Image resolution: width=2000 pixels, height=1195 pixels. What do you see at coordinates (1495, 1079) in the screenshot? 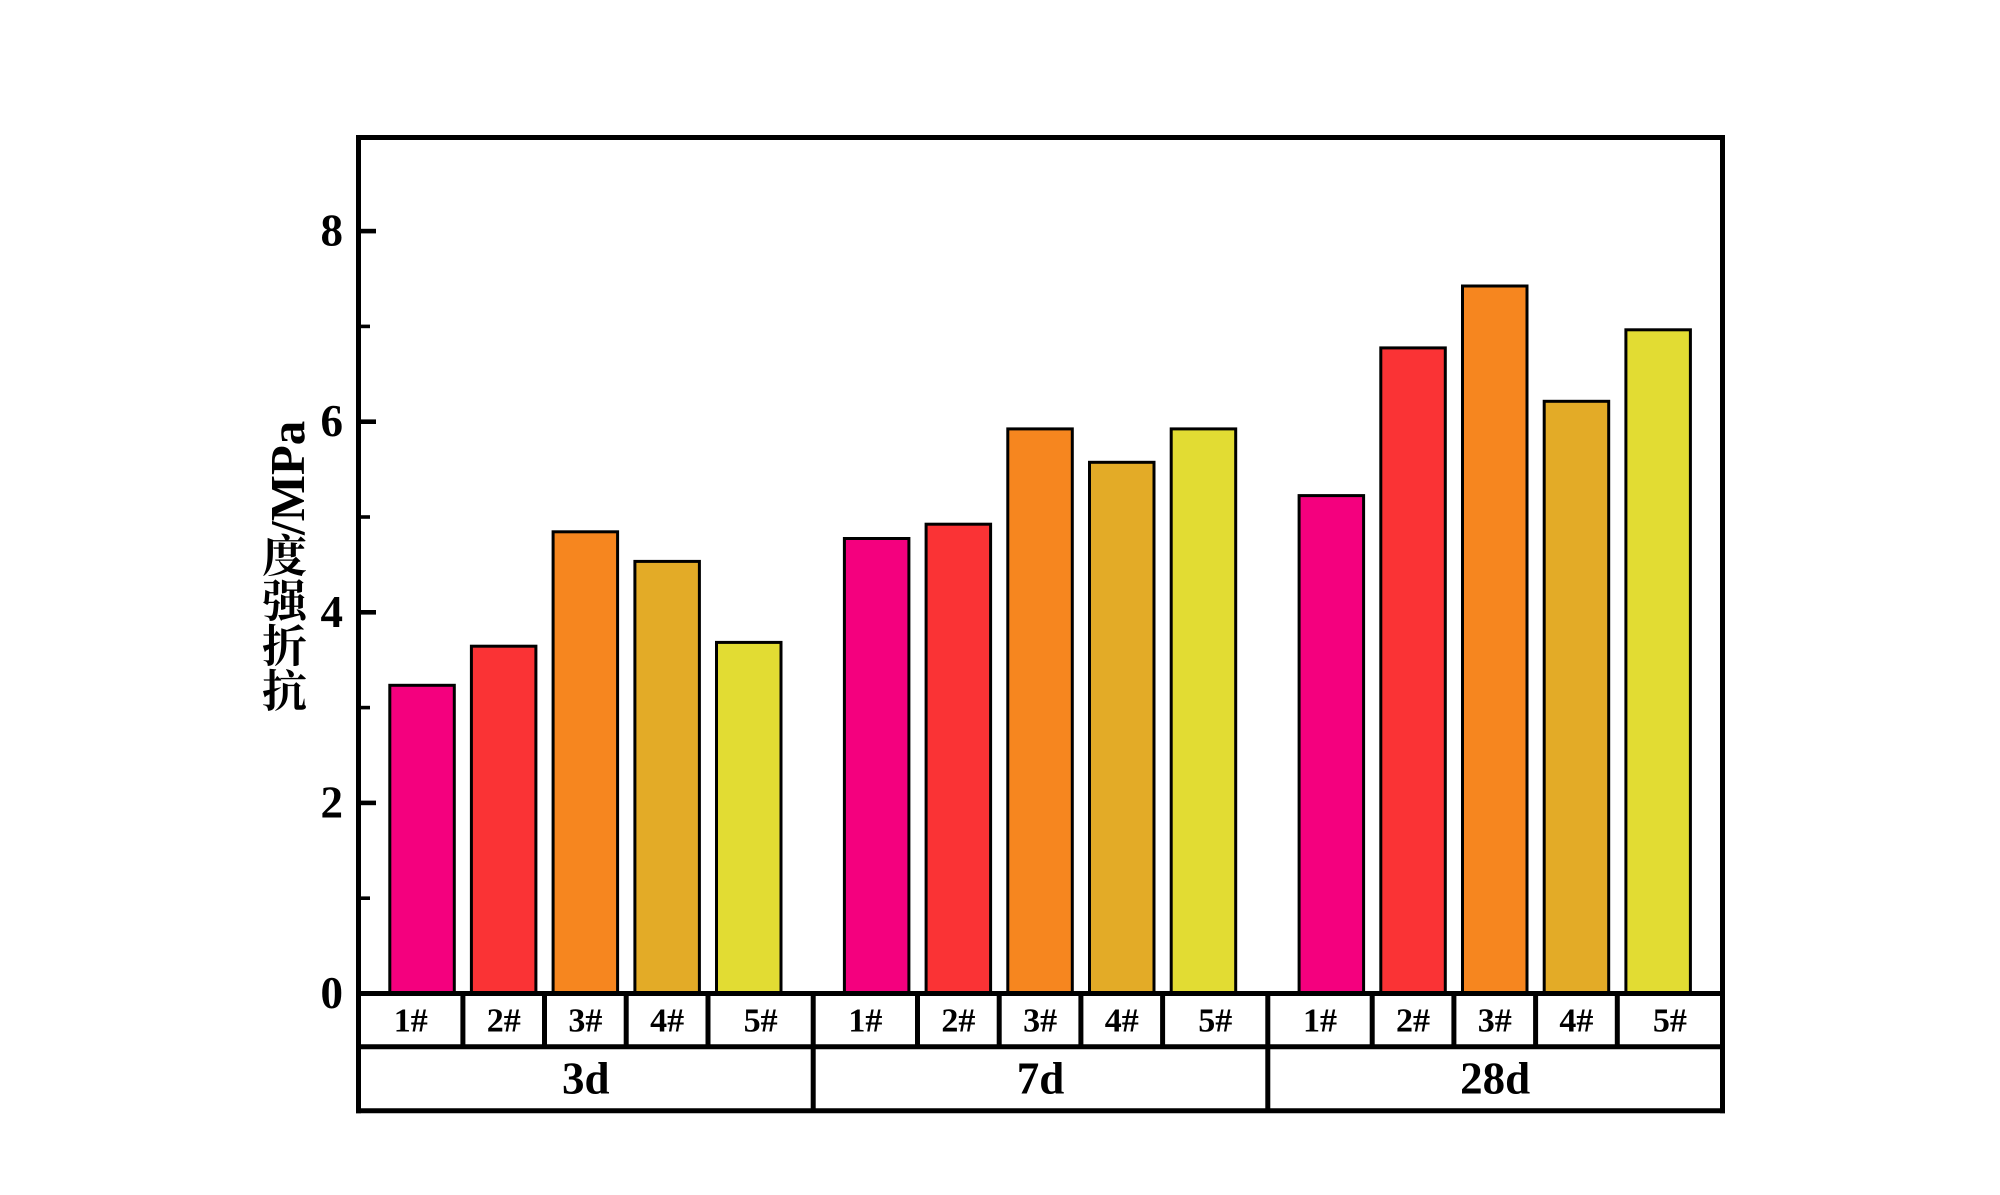
I see `svg-text: 28d` at bounding box center [1495, 1079].